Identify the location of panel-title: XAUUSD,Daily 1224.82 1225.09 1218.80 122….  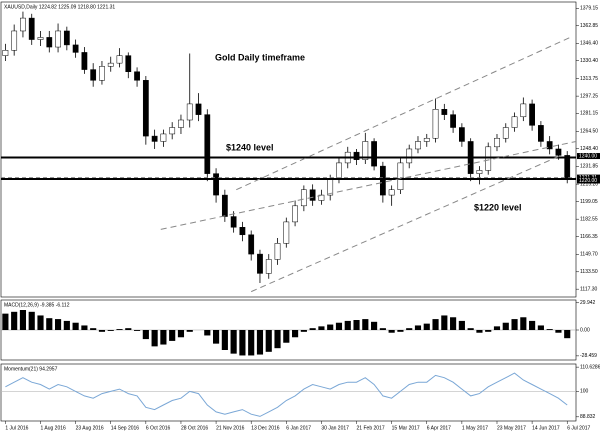
(59, 7).